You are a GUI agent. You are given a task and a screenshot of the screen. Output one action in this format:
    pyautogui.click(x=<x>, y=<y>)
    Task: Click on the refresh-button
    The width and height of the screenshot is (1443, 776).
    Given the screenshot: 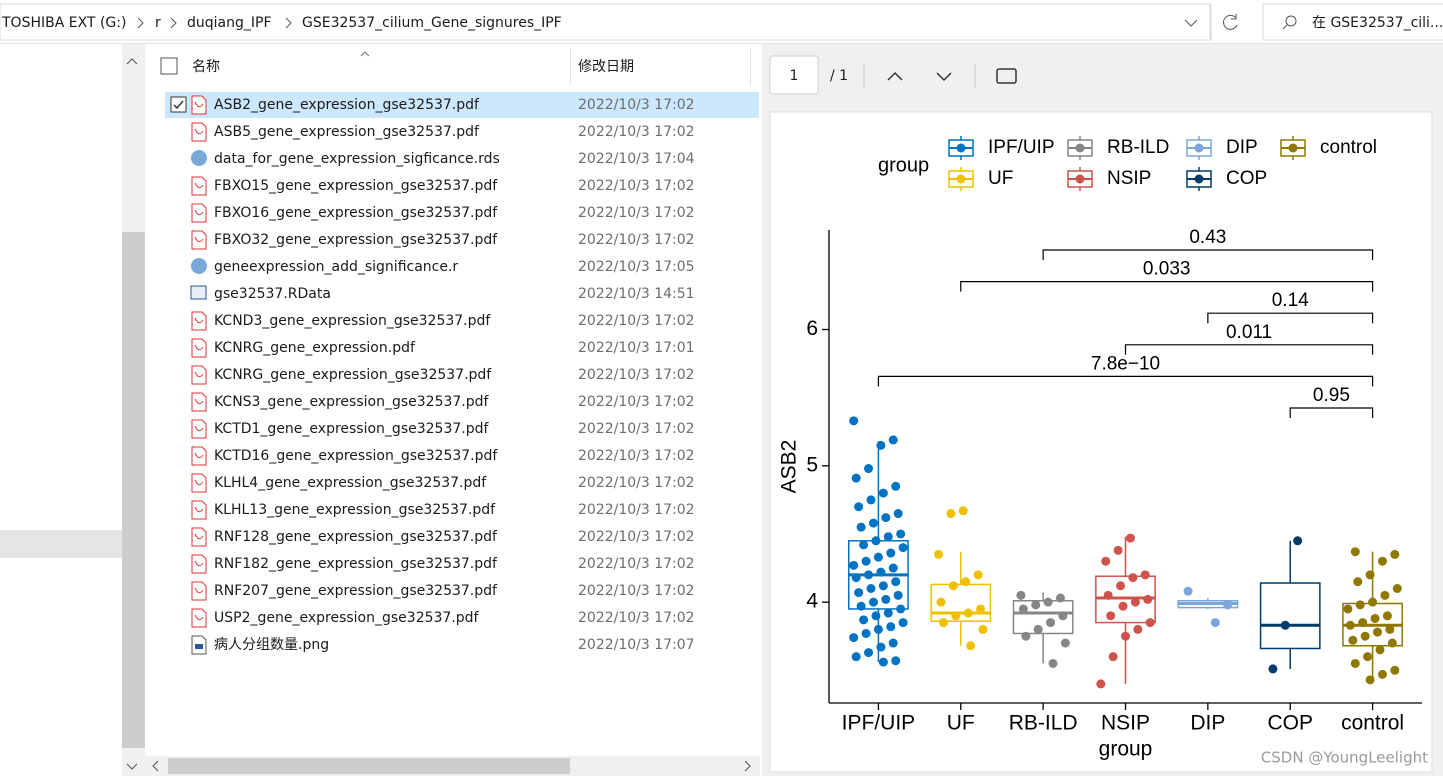 What is the action you would take?
    pyautogui.click(x=1230, y=22)
    